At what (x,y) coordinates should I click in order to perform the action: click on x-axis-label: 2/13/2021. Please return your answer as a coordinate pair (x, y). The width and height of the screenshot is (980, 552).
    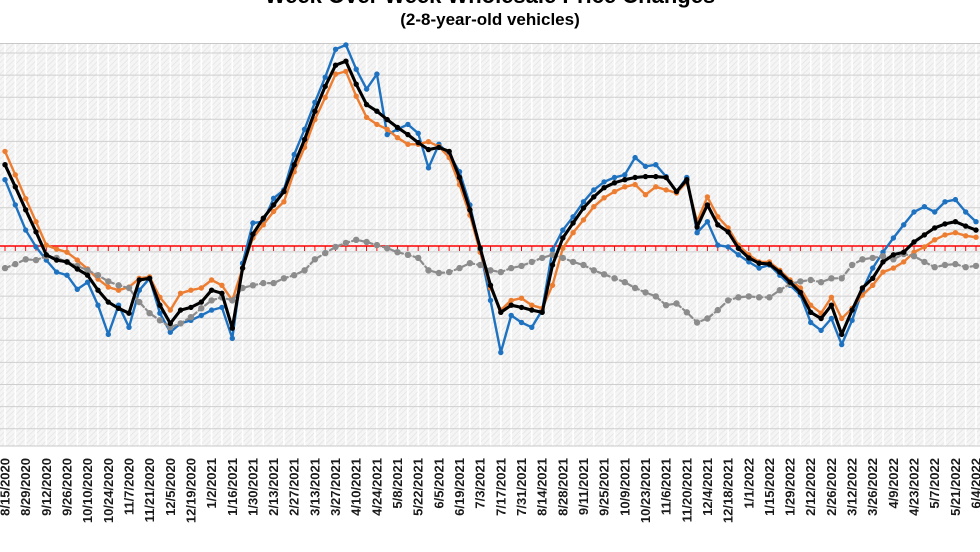
    Looking at the image, I should click on (273, 487).